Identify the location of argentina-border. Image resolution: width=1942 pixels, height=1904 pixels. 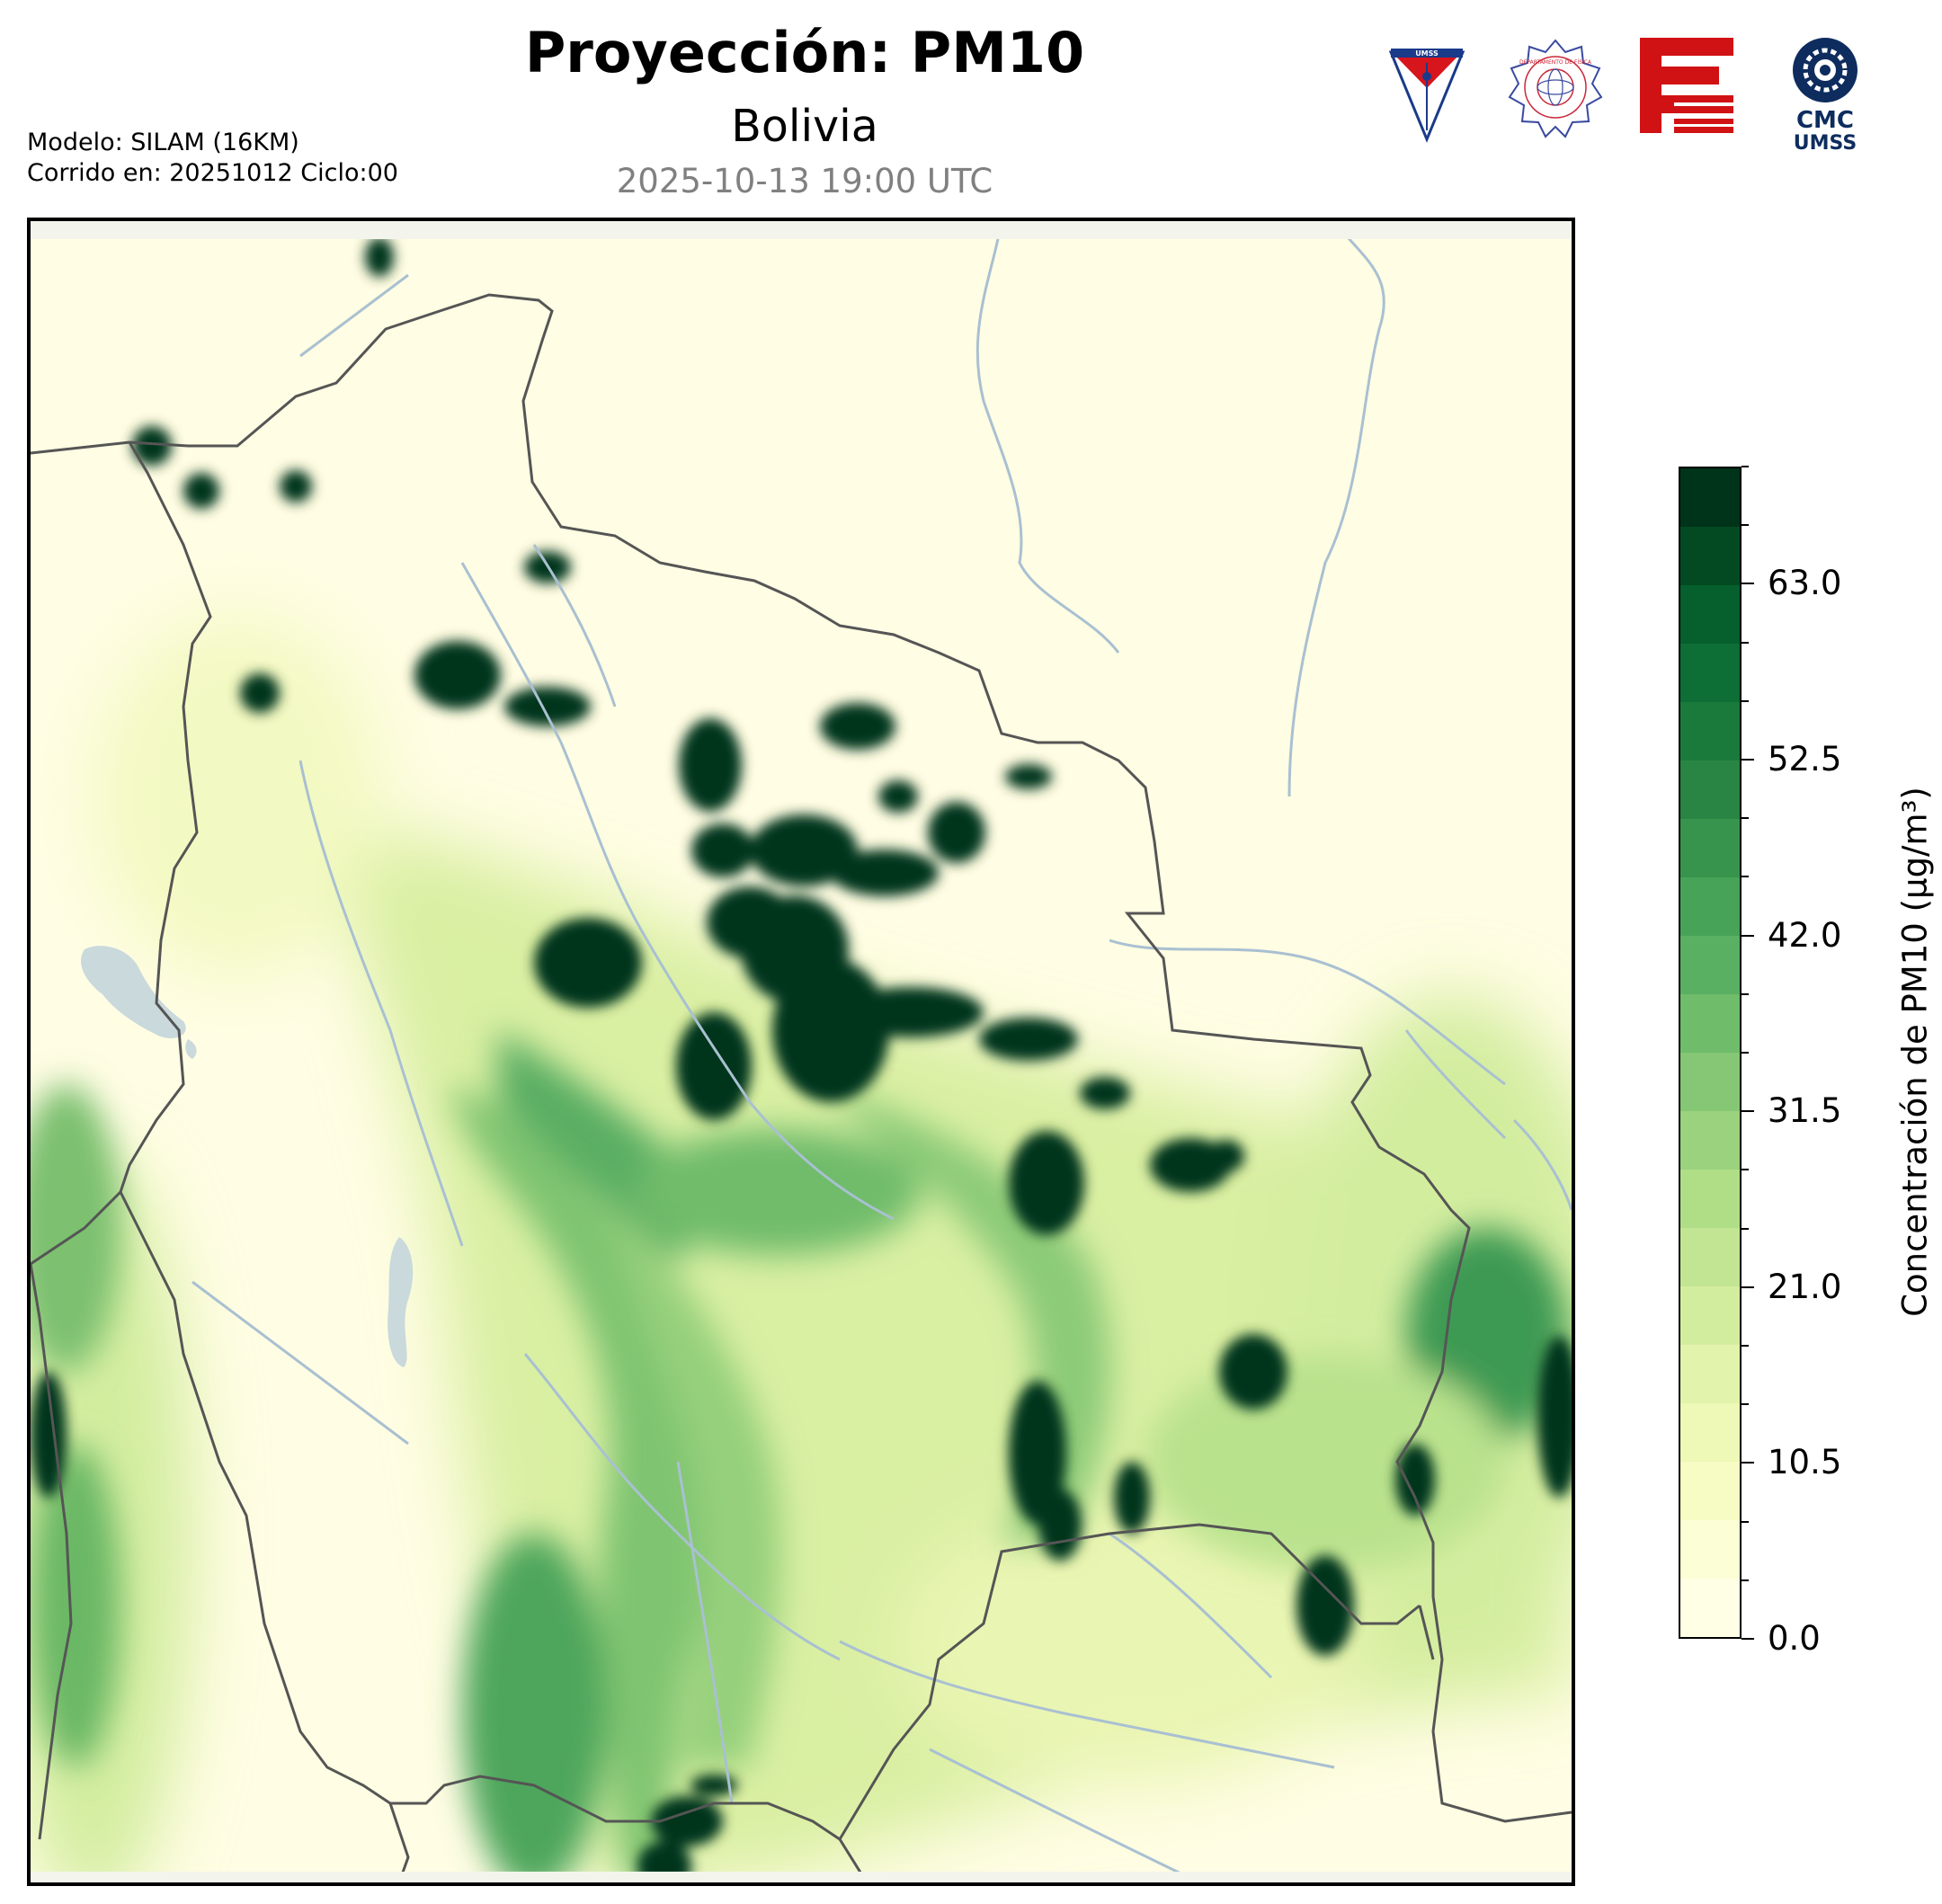
(629, 1828).